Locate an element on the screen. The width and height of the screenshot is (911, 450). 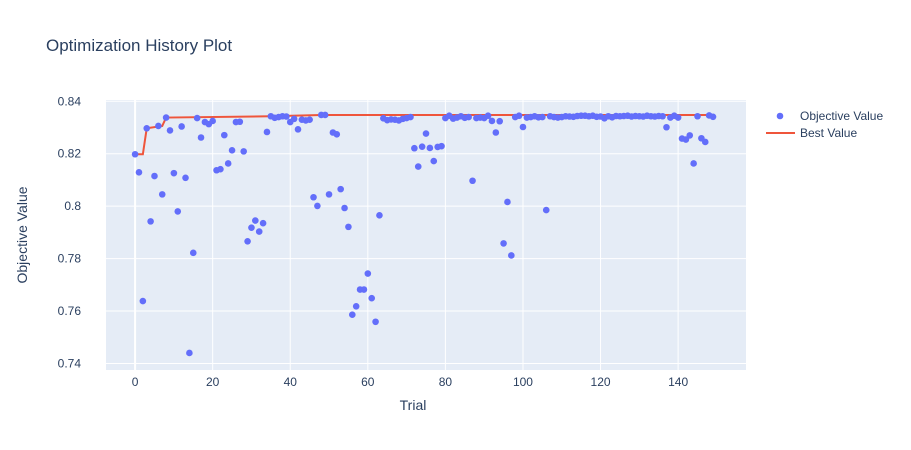
legend-item-objective: Objective Value is located at coordinates (829, 116).